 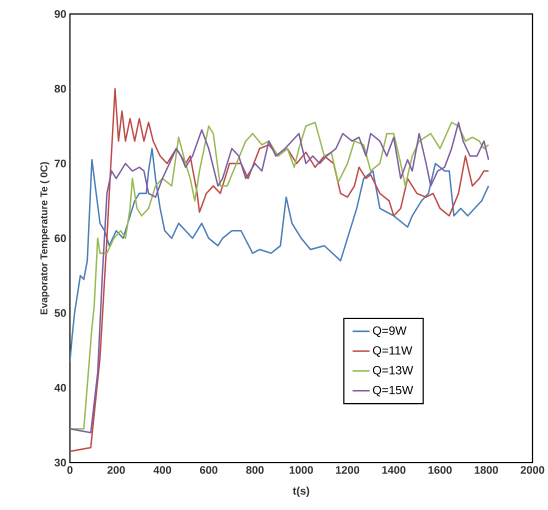 I want to click on legend-label: Q=15W, so click(x=393, y=391).